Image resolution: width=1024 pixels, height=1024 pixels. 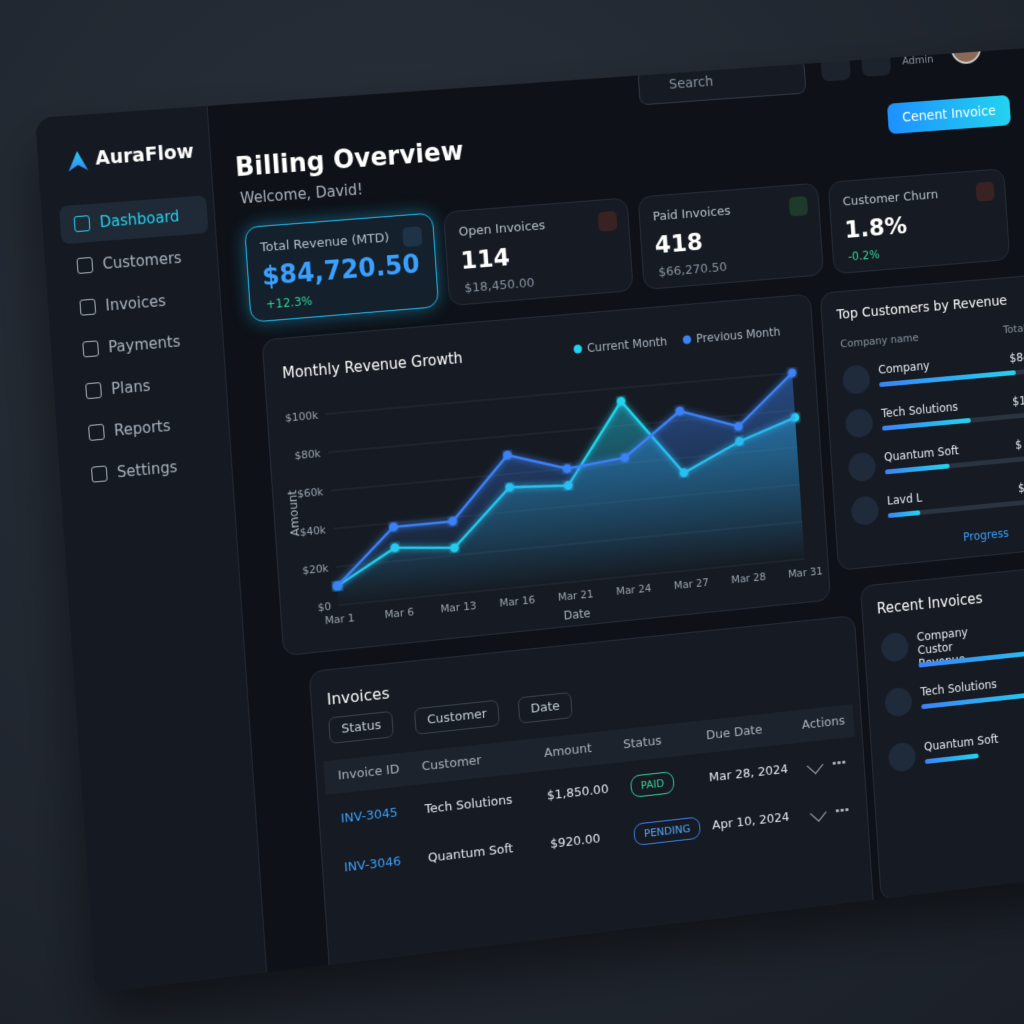 What do you see at coordinates (324, 243) in the screenshot?
I see `kpi-label: Total Revenue (MTD)` at bounding box center [324, 243].